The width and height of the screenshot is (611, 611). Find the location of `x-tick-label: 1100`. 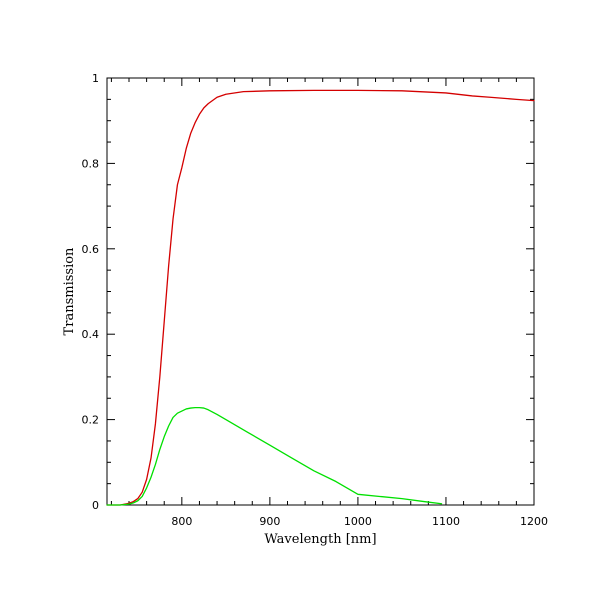

x-tick-label: 1100 is located at coordinates (446, 521).